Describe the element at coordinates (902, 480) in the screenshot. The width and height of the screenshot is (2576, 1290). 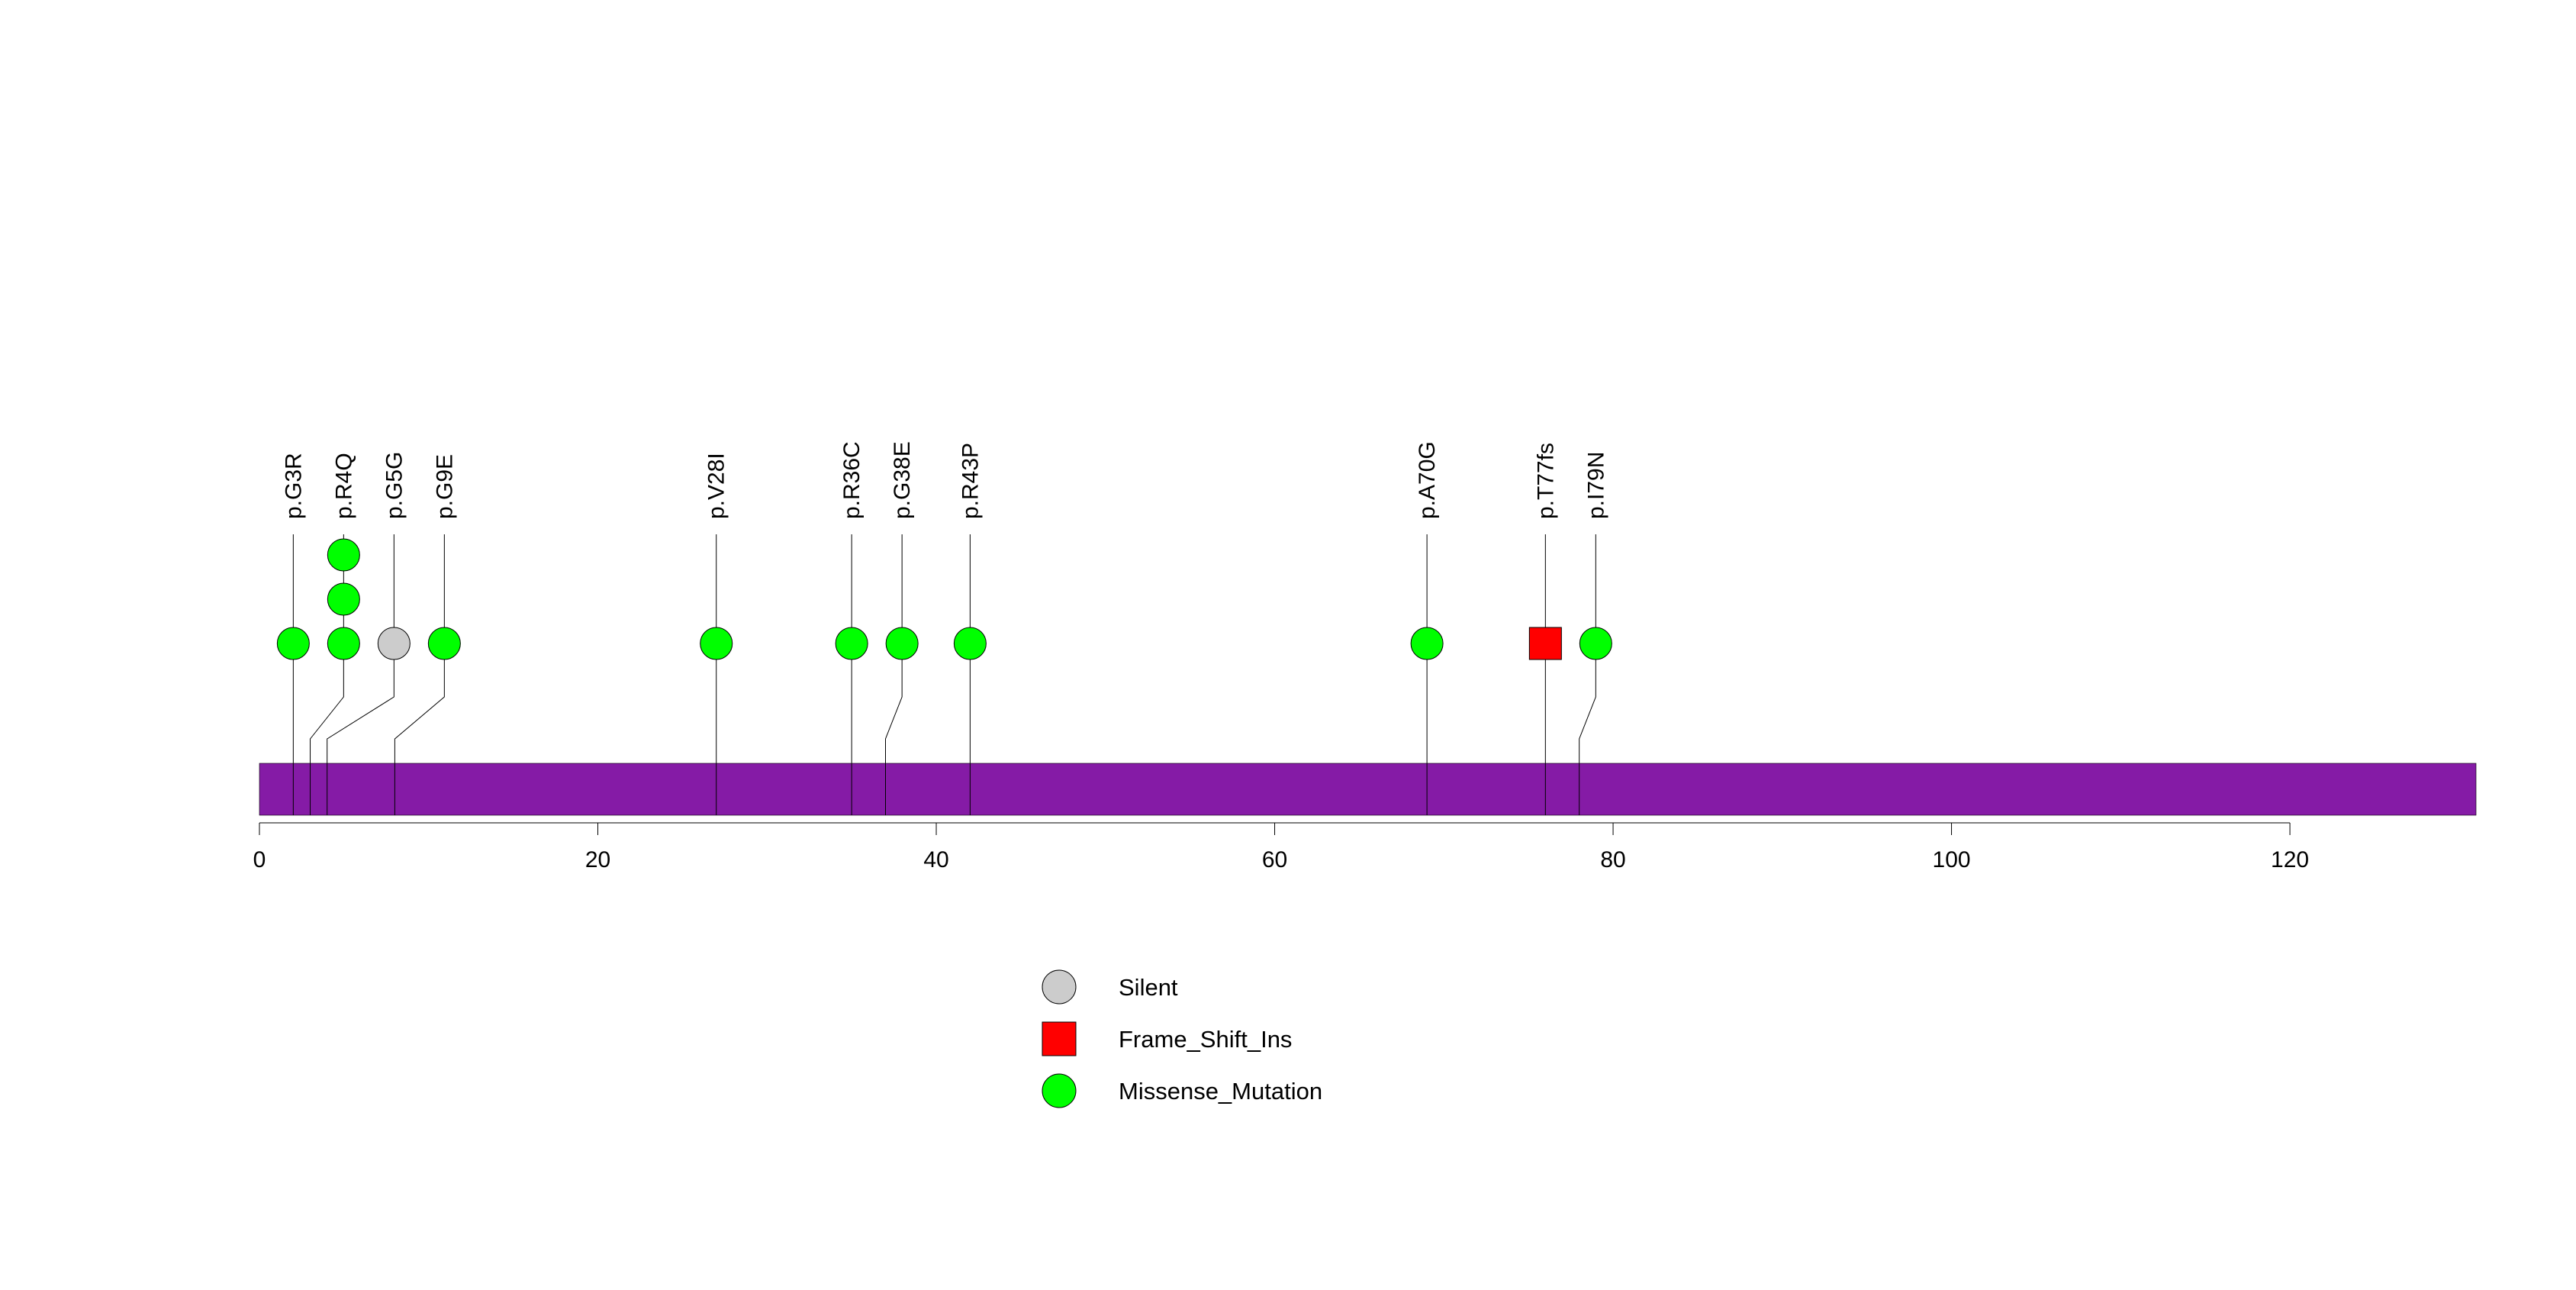
I see `mutation-label: p.G38E` at that location.